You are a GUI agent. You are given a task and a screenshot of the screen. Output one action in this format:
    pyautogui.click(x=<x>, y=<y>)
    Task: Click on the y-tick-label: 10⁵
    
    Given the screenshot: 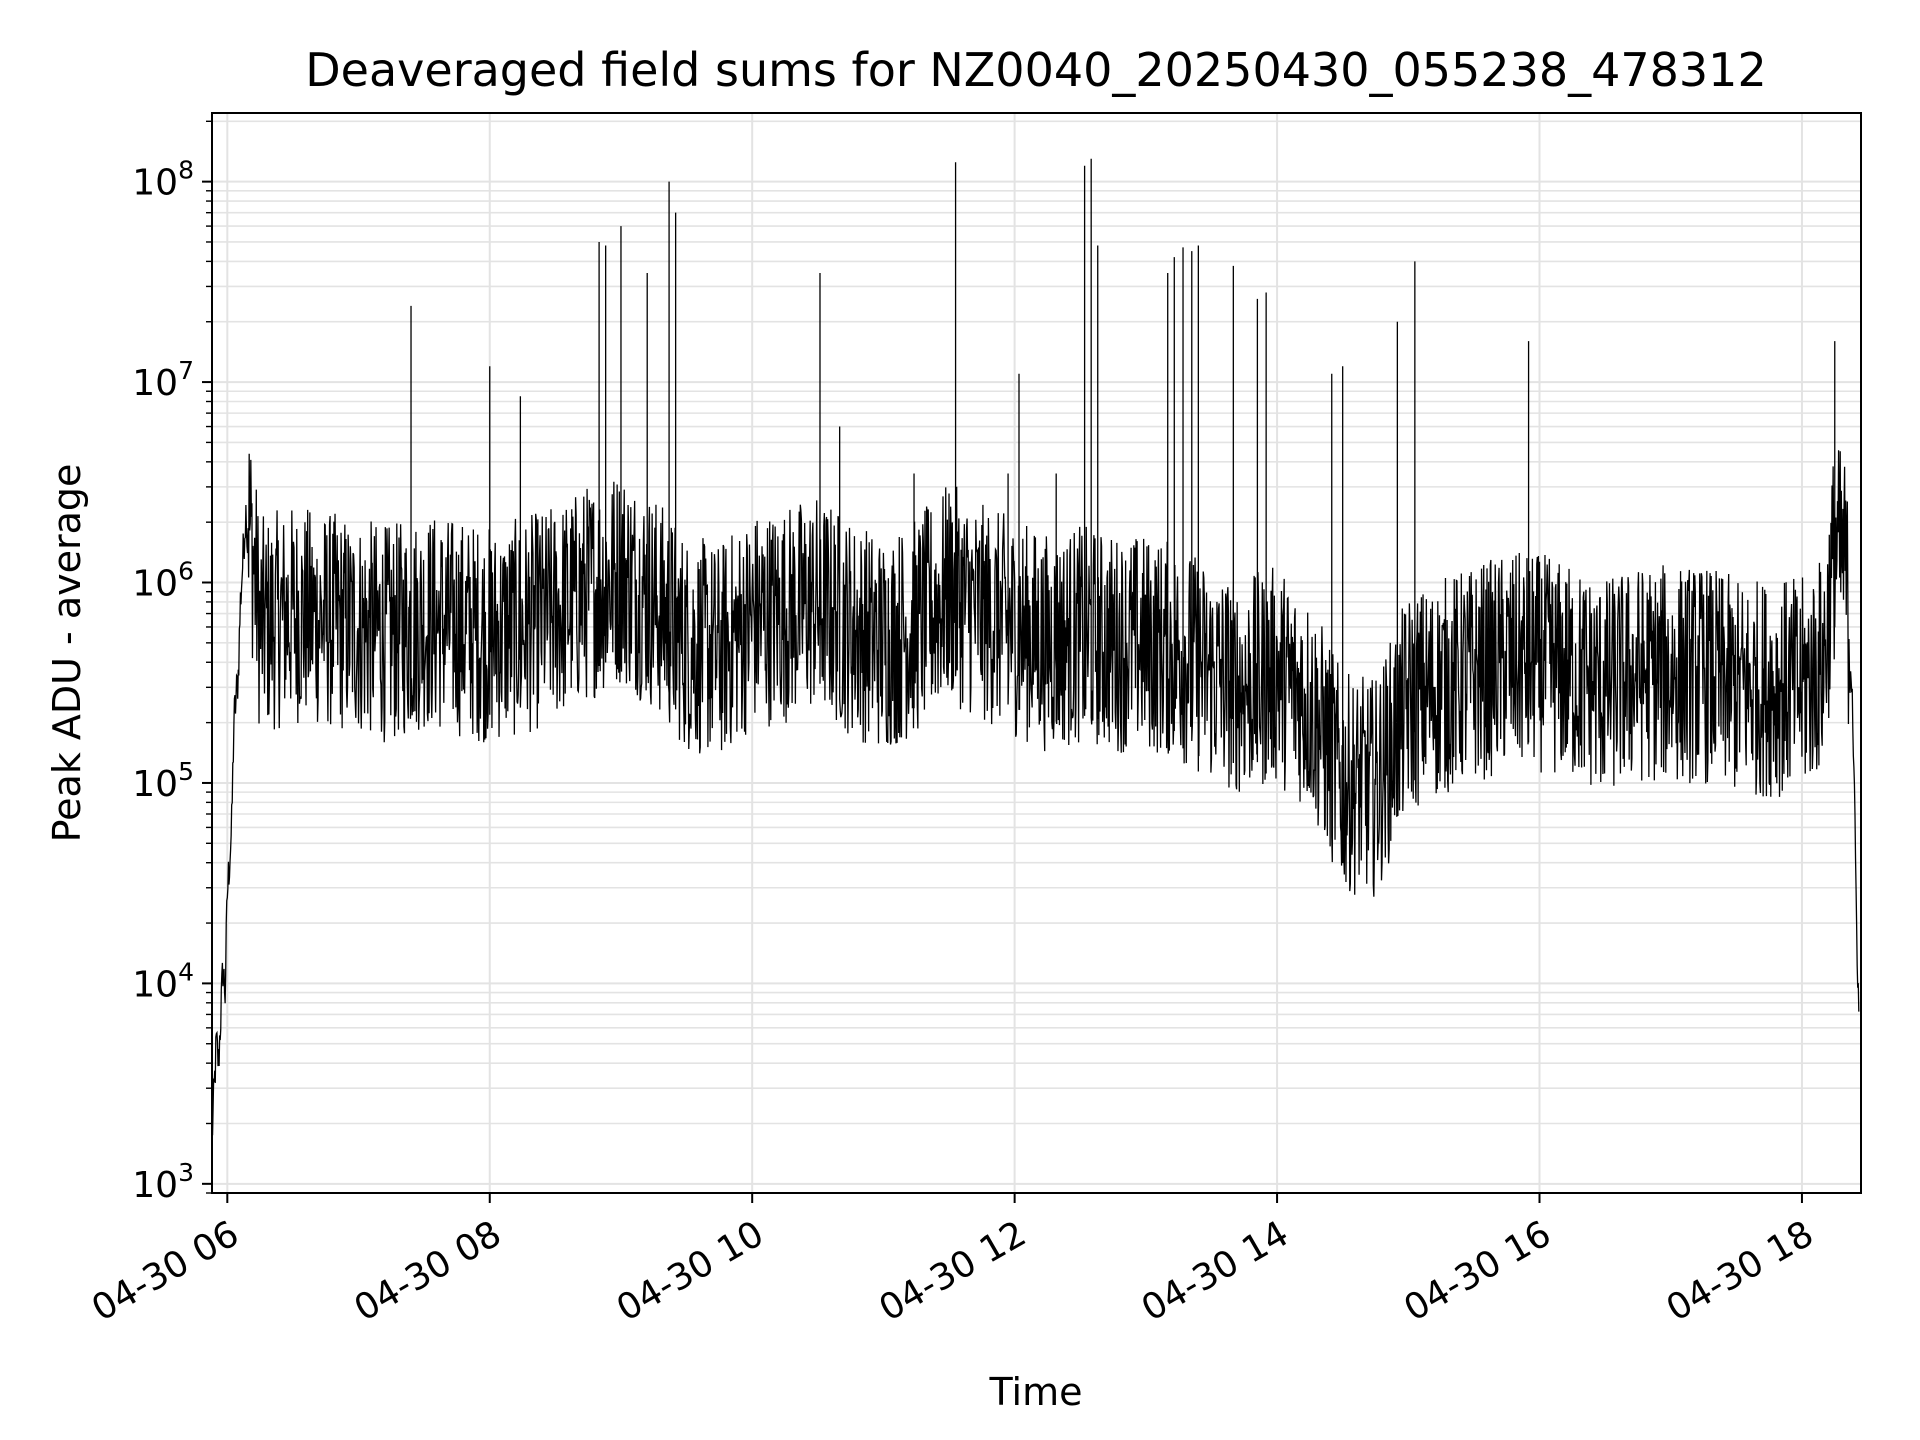 What is the action you would take?
    pyautogui.click(x=163, y=781)
    